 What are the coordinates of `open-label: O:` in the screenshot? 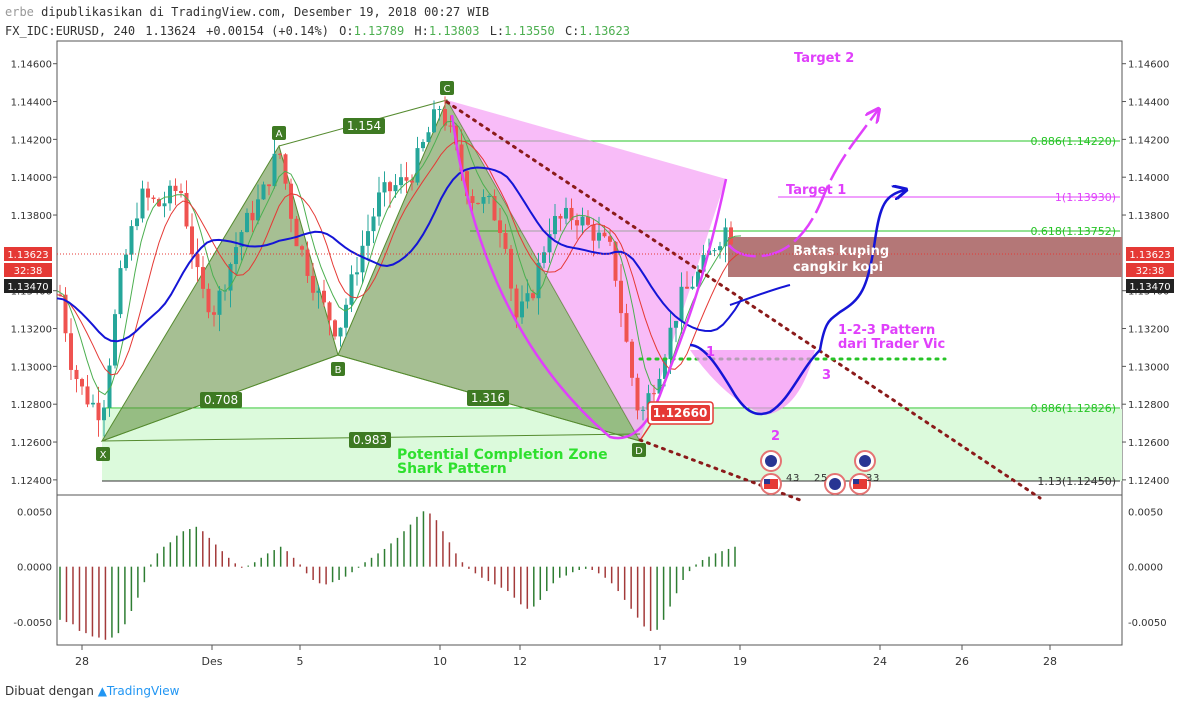 It's located at (346, 31).